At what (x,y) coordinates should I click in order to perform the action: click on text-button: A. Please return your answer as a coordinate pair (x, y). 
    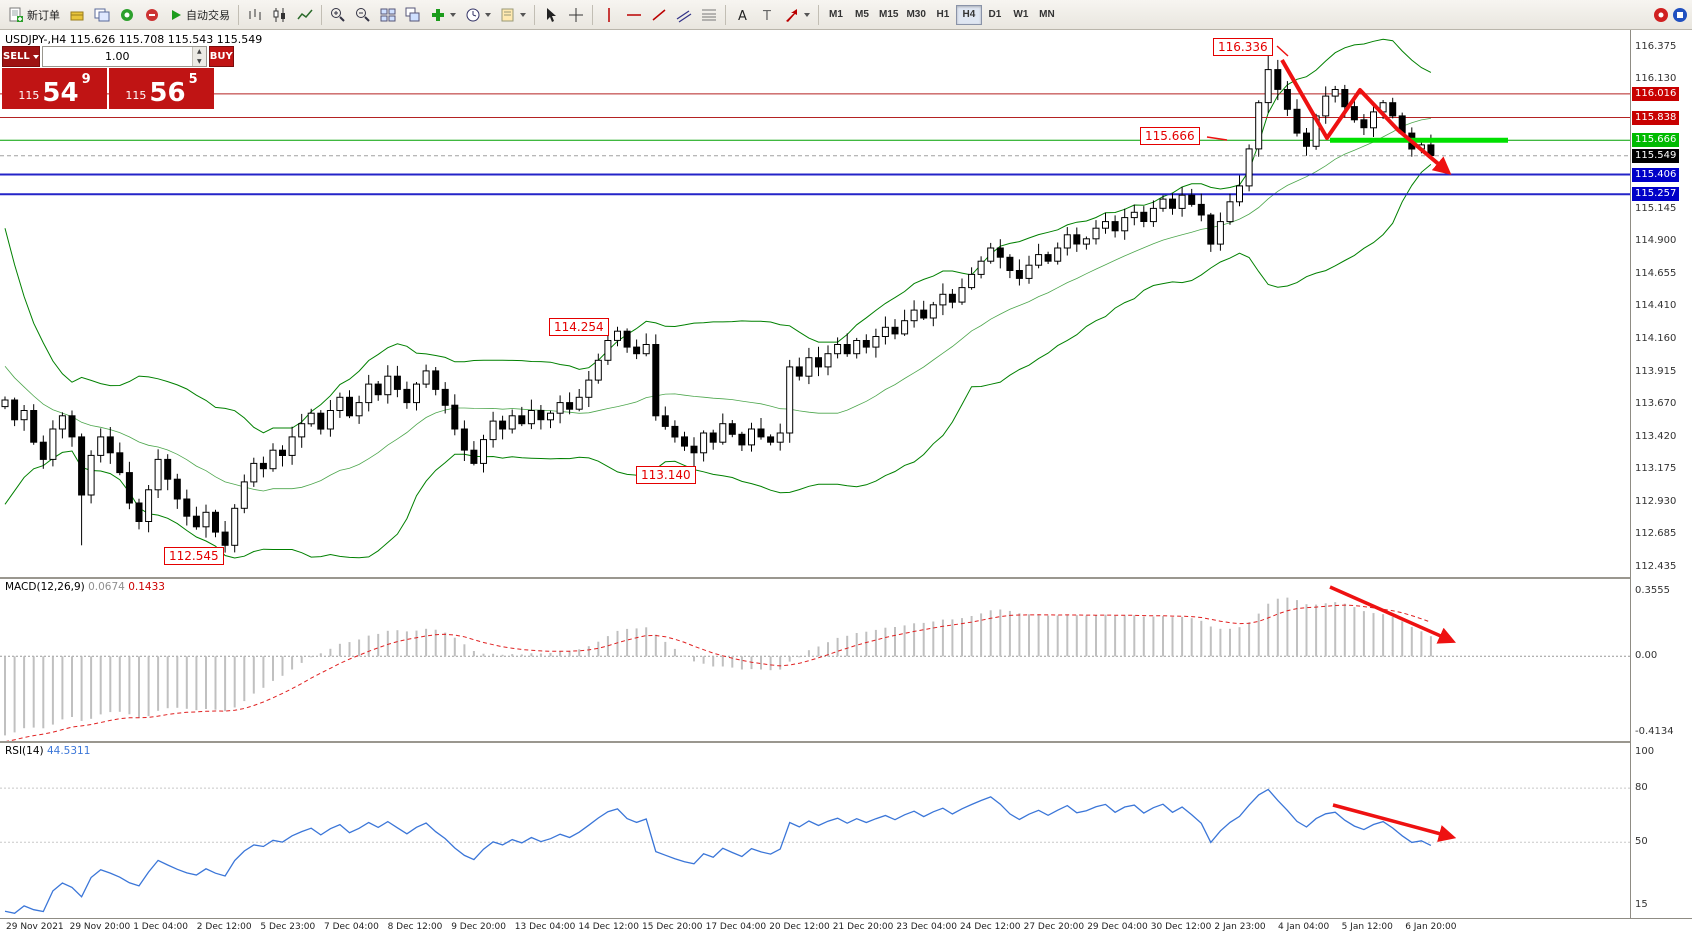
    Looking at the image, I should click on (742, 15).